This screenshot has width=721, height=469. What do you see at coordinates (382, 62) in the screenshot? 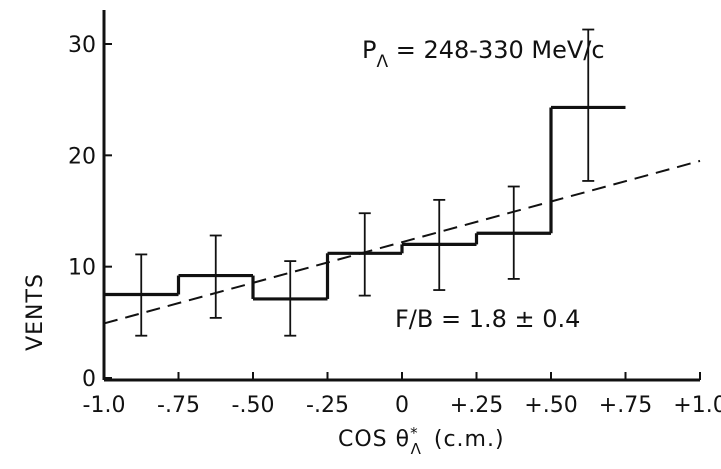
I see `momentum-subscript: Λ` at bounding box center [382, 62].